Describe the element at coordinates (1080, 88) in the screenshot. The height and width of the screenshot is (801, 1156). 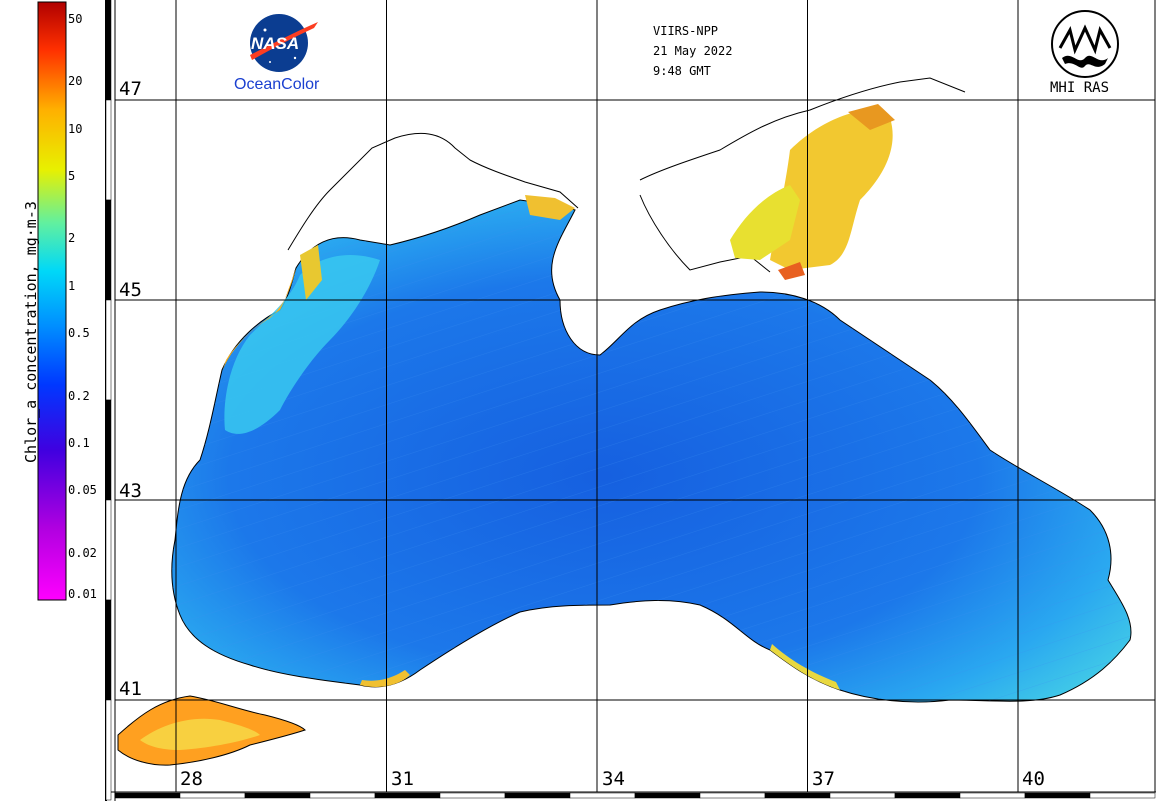
I see `mhi-ras-logo-text: MHI RAS` at that location.